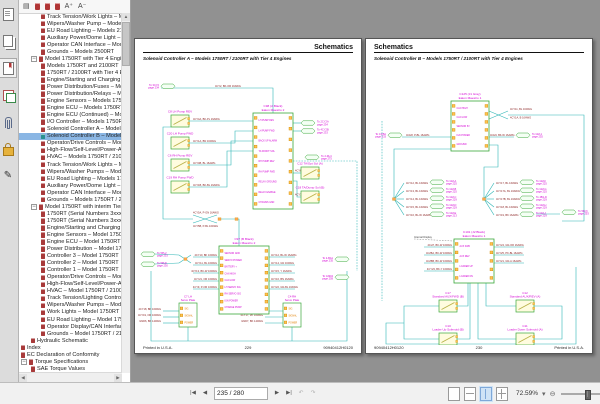 The image size is (600, 404). Describe the element at coordinates (70, 242) in the screenshot. I see `bookmark-item: Engine ECU – Model 1750RT` at that location.